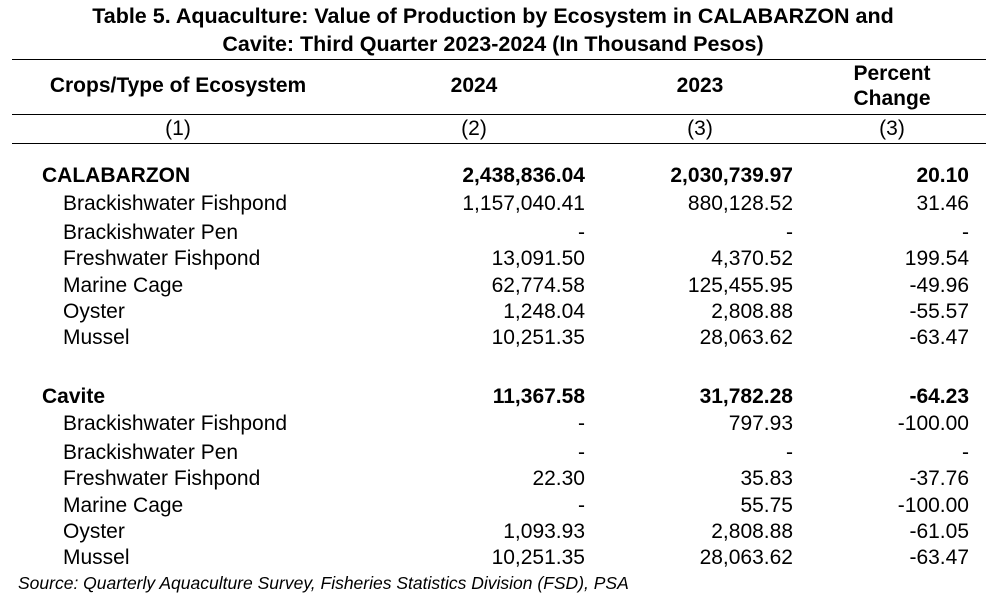 This screenshot has height=598, width=986. Describe the element at coordinates (474, 86) in the screenshot. I see `column-header-2024: 2024` at that location.